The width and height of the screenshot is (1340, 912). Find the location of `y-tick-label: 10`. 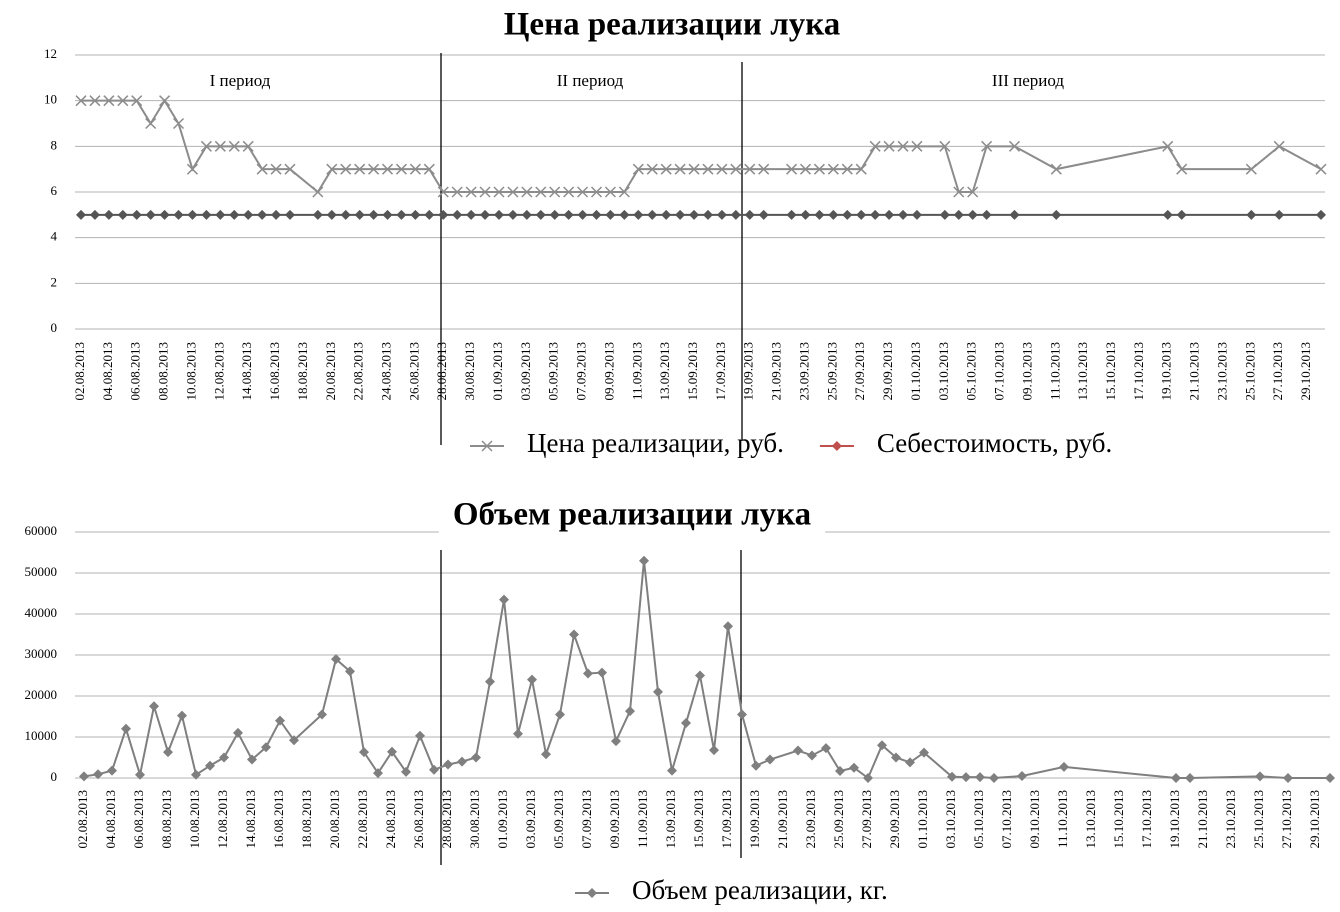

y-tick-label: 10 is located at coordinates (50, 99).